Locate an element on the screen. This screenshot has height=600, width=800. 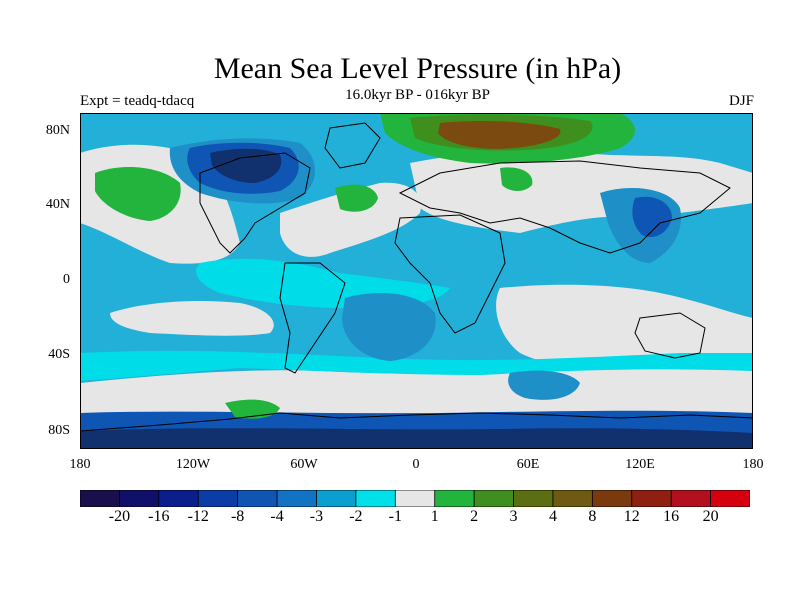
coastline-antarctica is located at coordinates (416, 422).